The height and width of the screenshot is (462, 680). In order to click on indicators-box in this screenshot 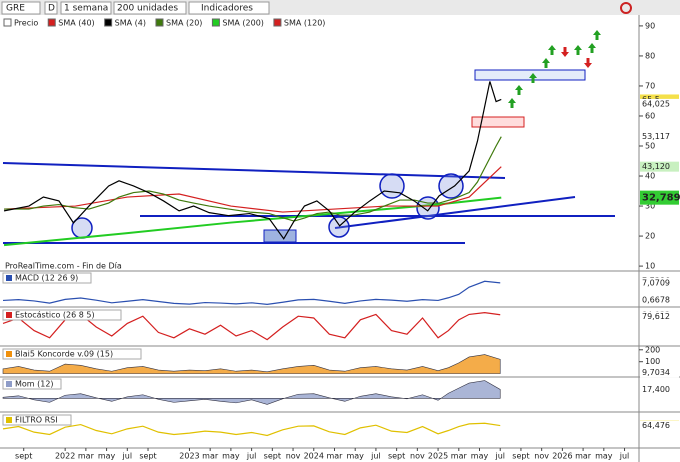, I will do `click(229, 8)`.